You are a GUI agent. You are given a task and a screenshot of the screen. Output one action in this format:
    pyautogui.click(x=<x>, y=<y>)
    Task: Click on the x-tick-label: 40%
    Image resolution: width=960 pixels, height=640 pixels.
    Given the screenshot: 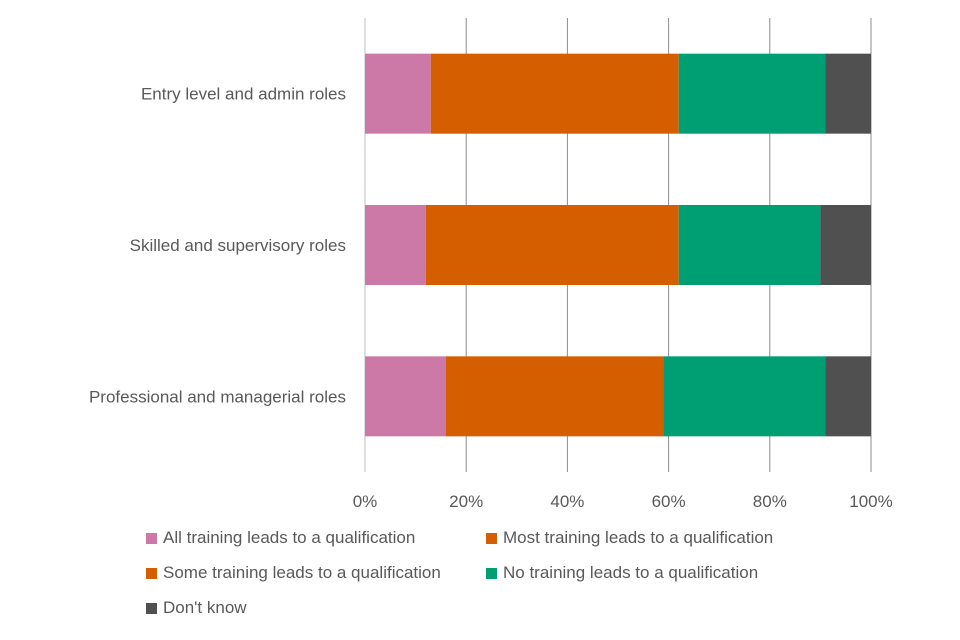 What is the action you would take?
    pyautogui.click(x=567, y=501)
    